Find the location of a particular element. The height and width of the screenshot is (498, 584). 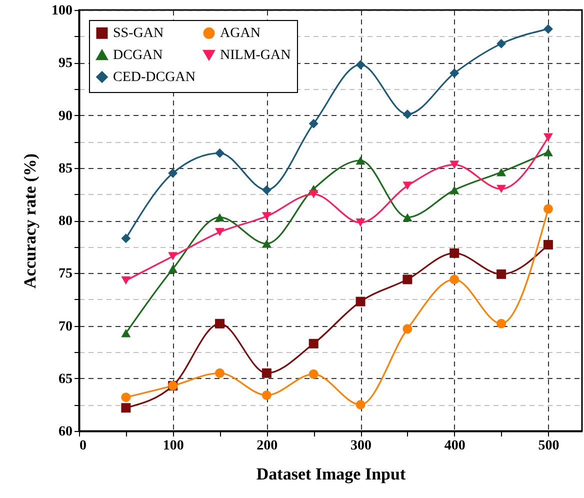

x-tick-label: 200 is located at coordinates (267, 446).